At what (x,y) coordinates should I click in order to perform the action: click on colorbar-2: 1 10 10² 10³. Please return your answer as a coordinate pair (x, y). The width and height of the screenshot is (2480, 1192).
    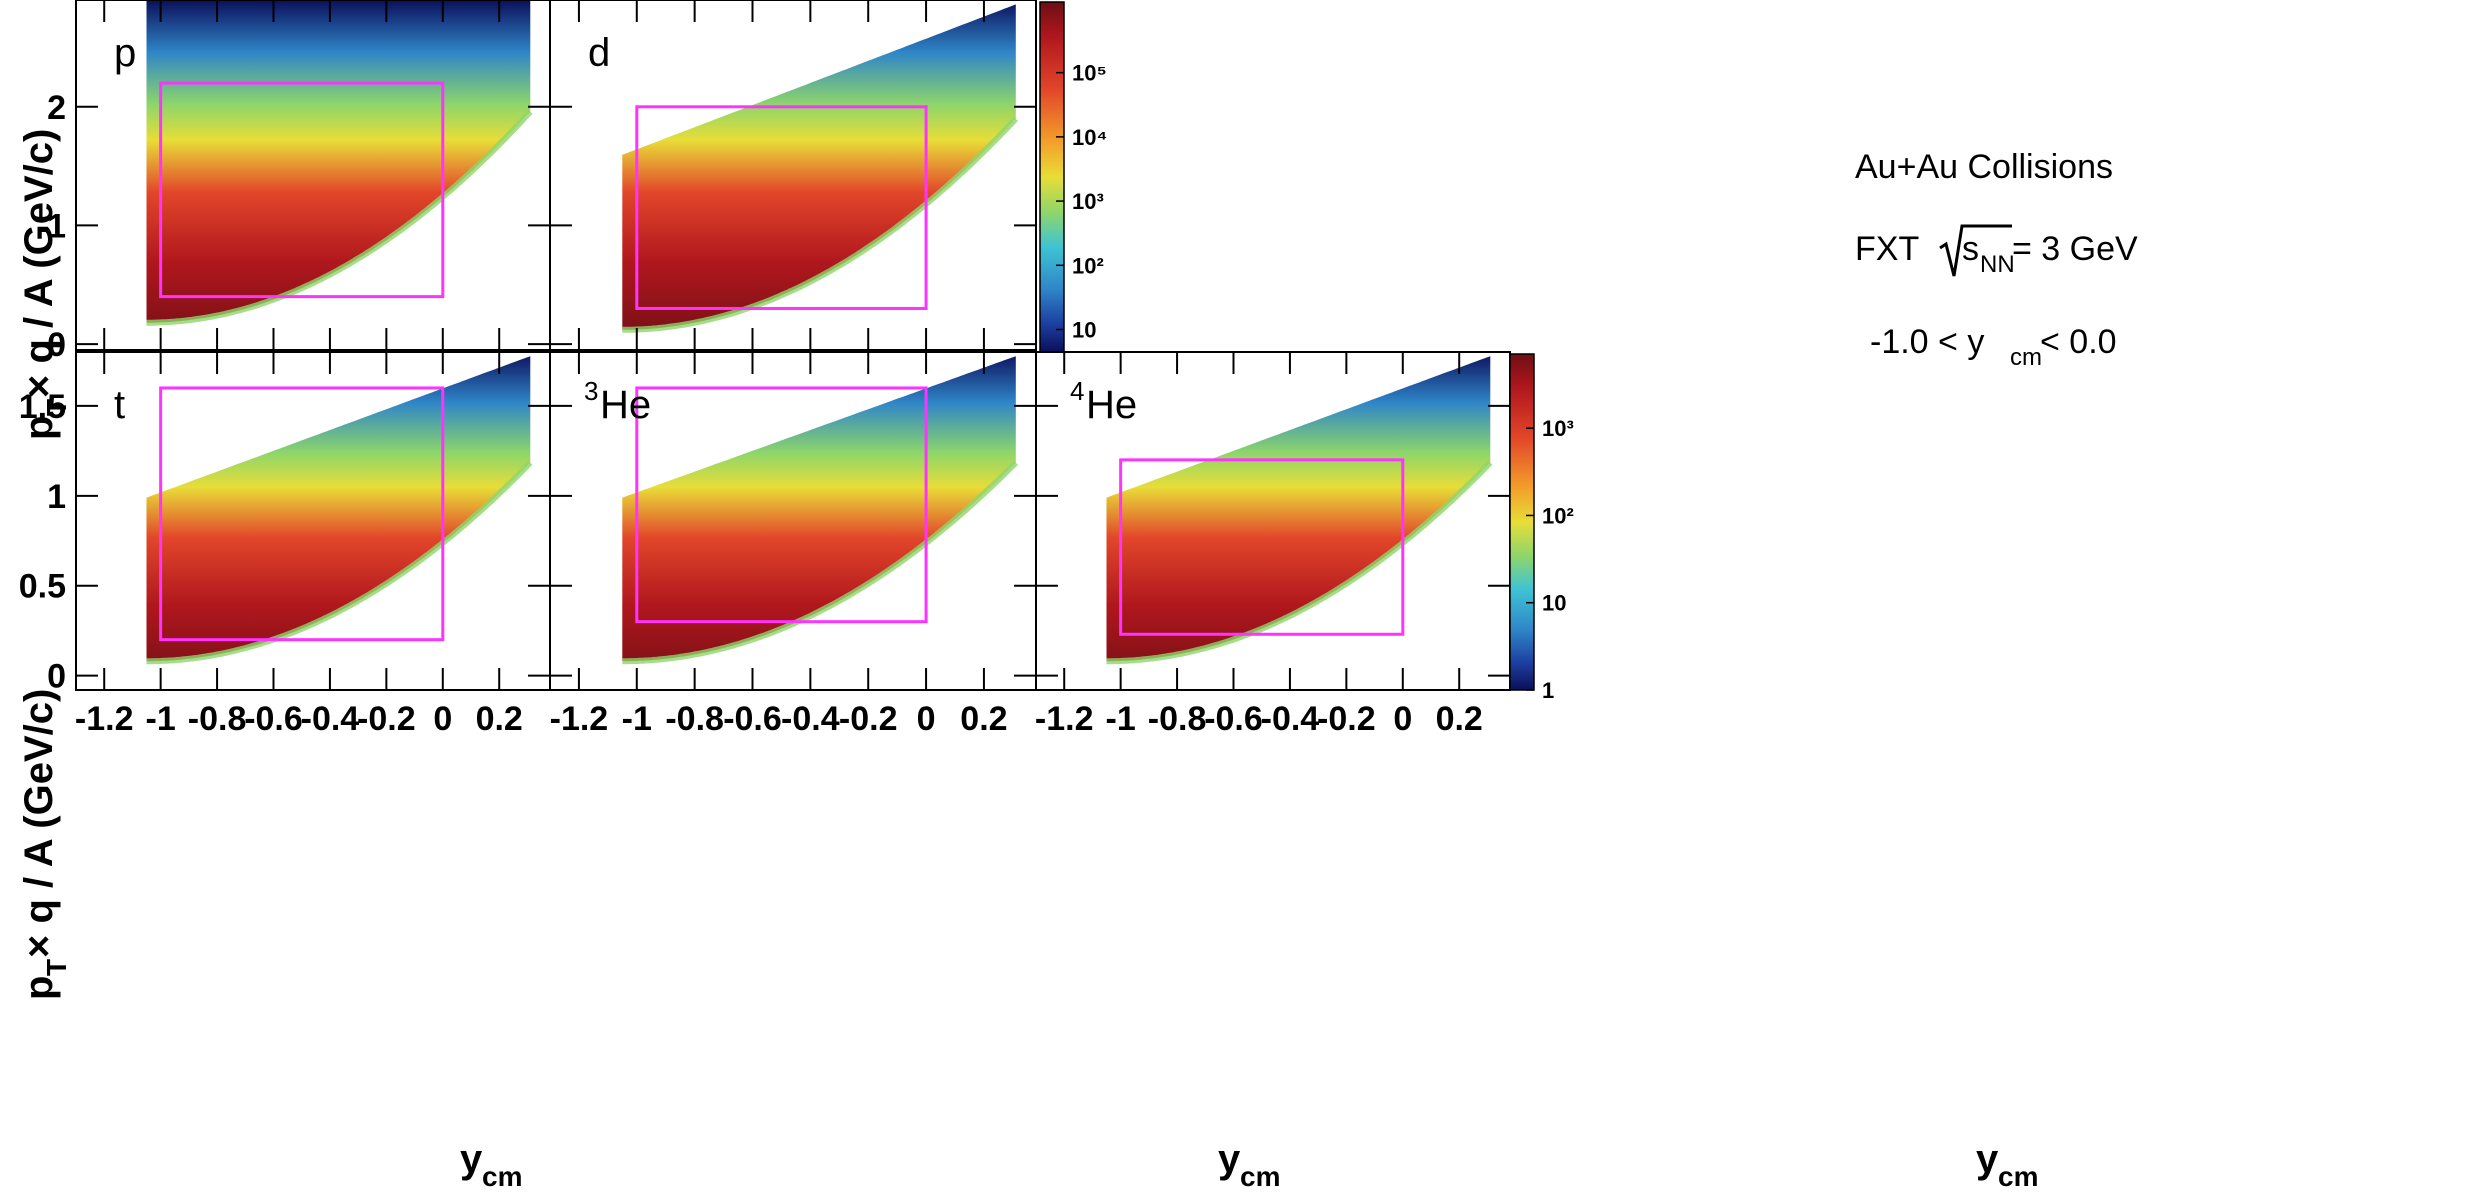
    Looking at the image, I should click on (1541, 528).